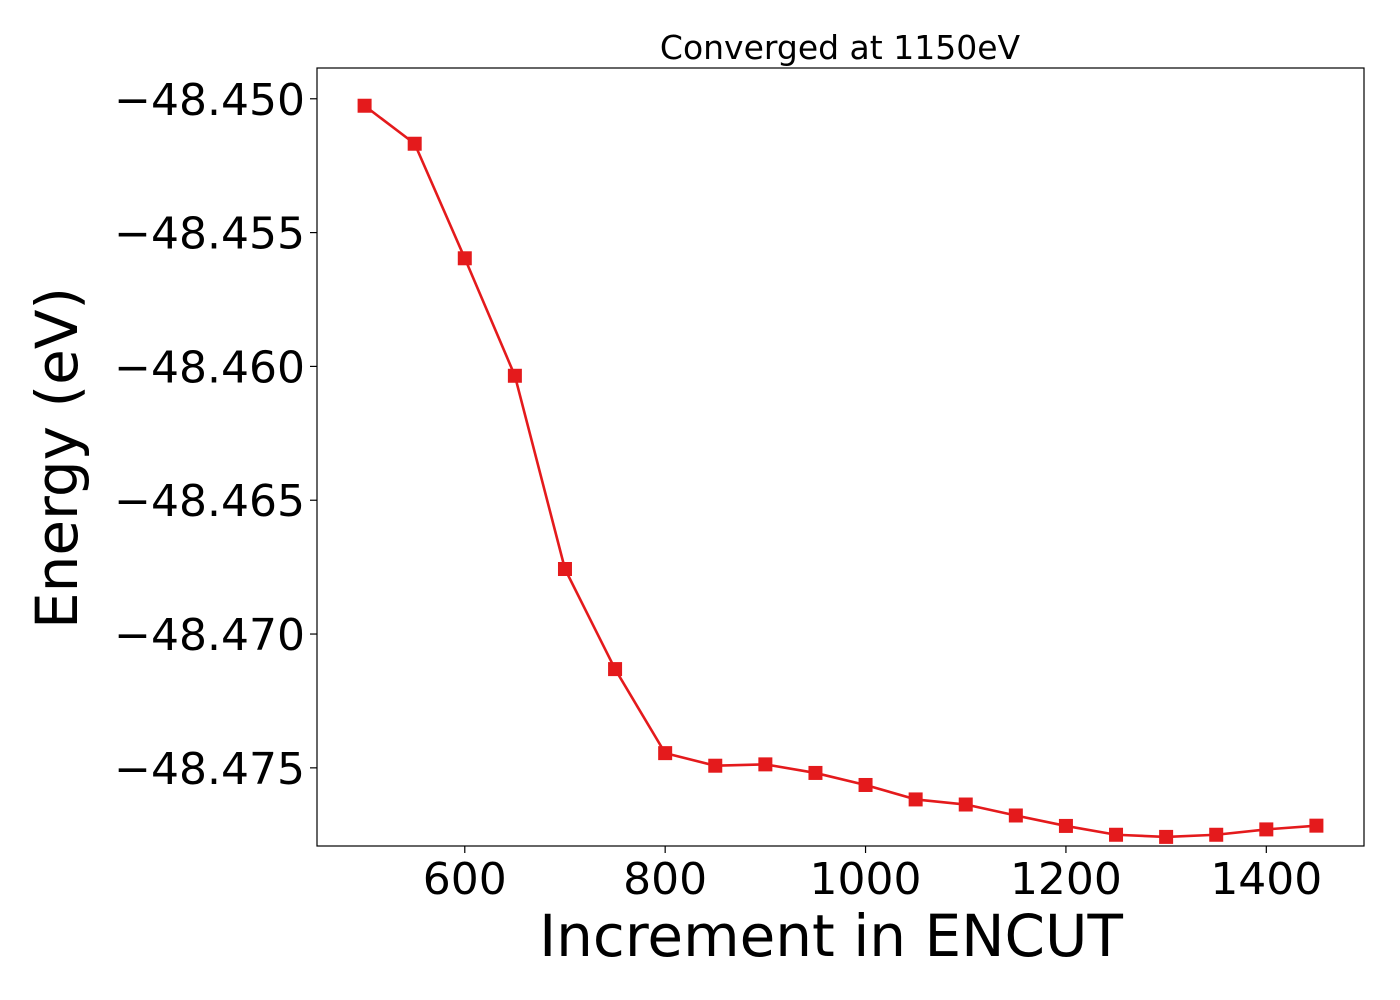 The height and width of the screenshot is (1000, 1400). I want to click on y-tick-label: −48.470, so click(209, 635).